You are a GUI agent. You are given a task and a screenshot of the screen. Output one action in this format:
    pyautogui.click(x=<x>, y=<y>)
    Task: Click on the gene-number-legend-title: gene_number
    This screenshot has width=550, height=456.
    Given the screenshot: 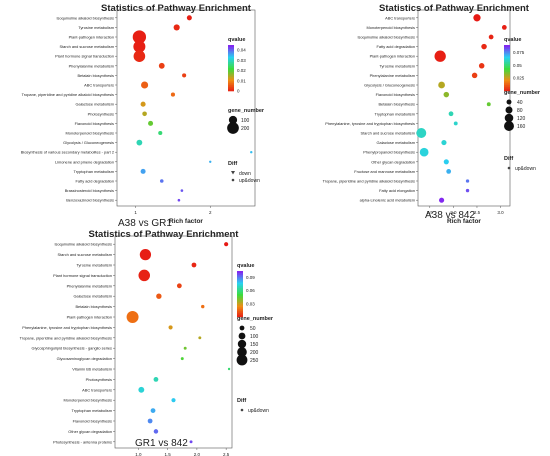 What is the action you would take?
    pyautogui.click(x=522, y=93)
    